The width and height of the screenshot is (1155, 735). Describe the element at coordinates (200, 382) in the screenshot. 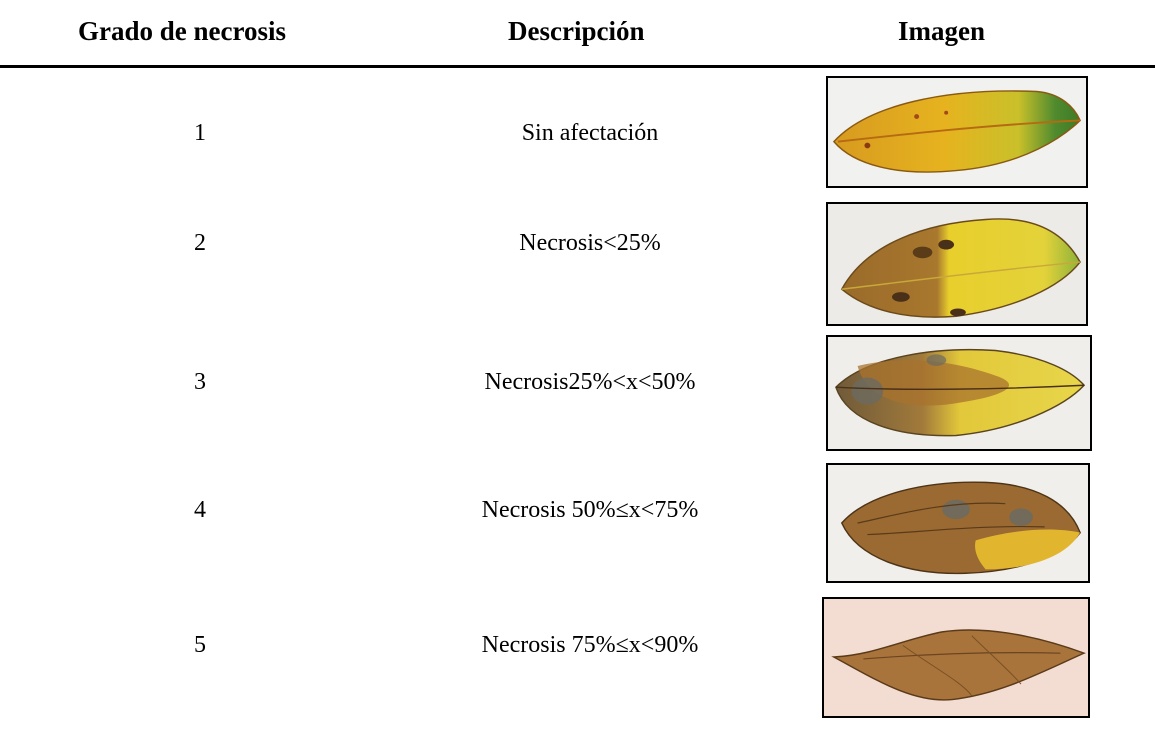

I see `grade-value: 3` at that location.